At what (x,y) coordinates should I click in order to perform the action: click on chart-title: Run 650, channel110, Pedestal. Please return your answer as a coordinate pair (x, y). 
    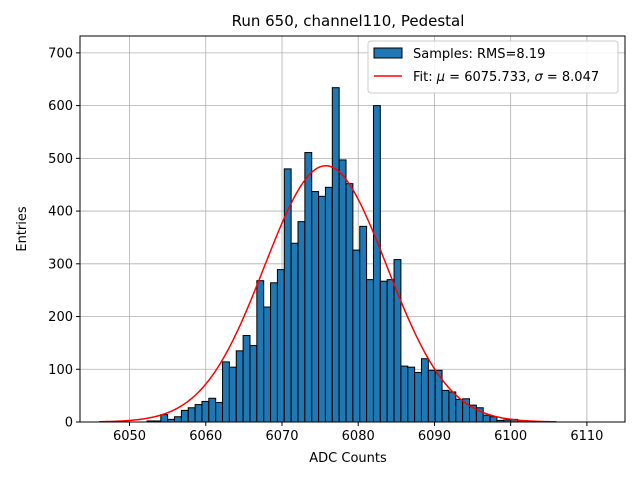
    Looking at the image, I should click on (348, 21).